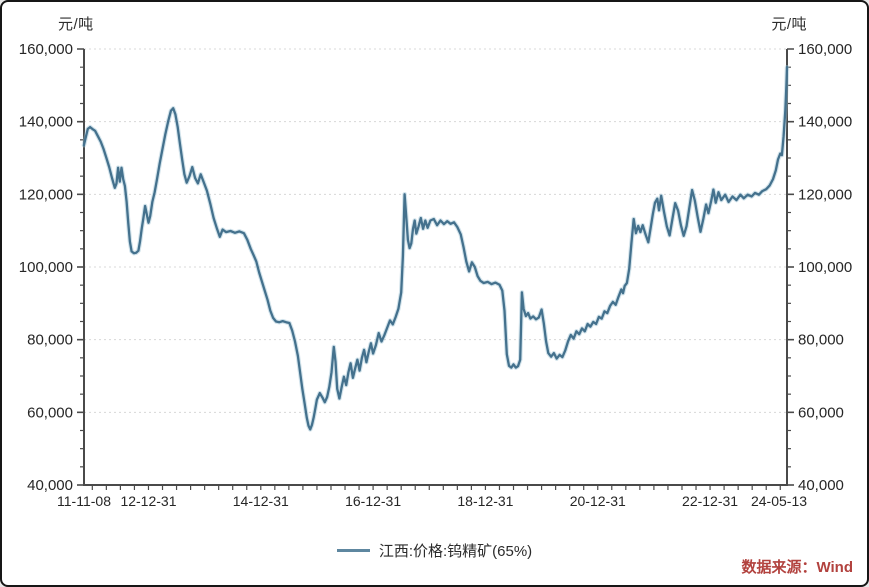 The image size is (869, 587). Describe the element at coordinates (821, 412) in the screenshot. I see `y-tick-label-right: 60,000` at that location.